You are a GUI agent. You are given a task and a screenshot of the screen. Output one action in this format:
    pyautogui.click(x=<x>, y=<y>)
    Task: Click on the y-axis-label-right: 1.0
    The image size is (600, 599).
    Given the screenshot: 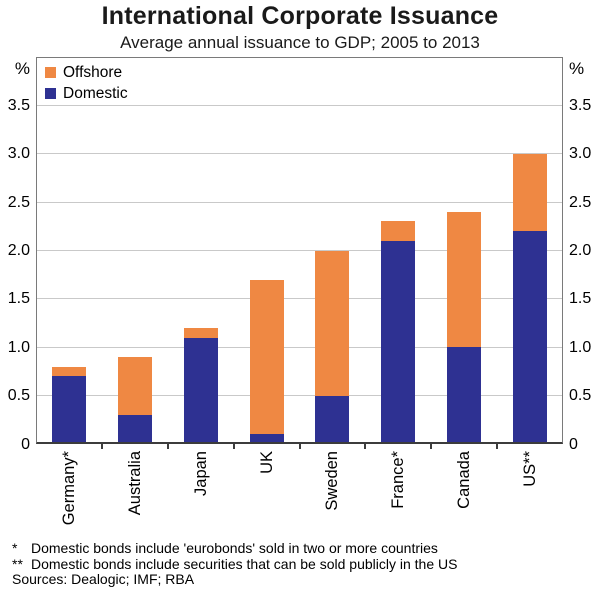 What is the action you would take?
    pyautogui.click(x=580, y=347)
    